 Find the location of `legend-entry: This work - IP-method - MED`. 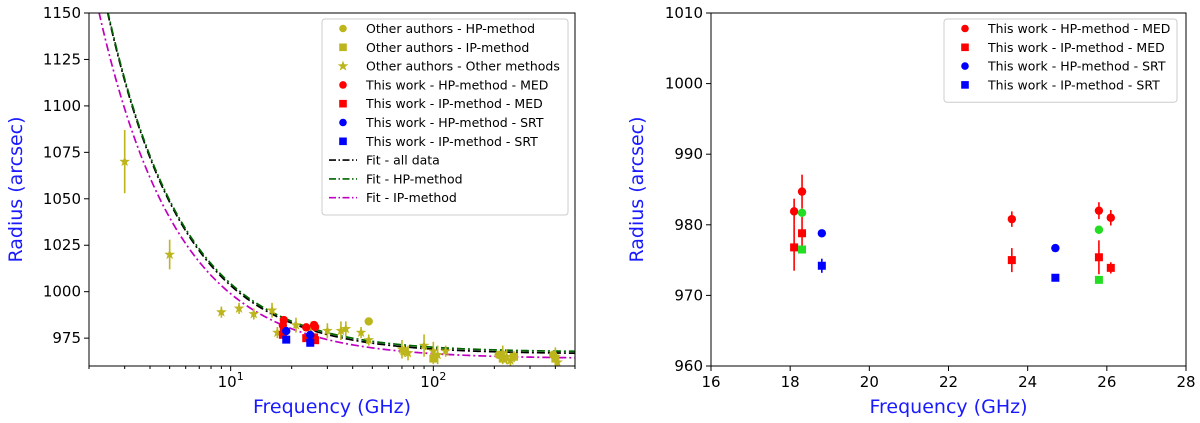

legend-entry: This work - IP-method - MED is located at coordinates (1076, 47).